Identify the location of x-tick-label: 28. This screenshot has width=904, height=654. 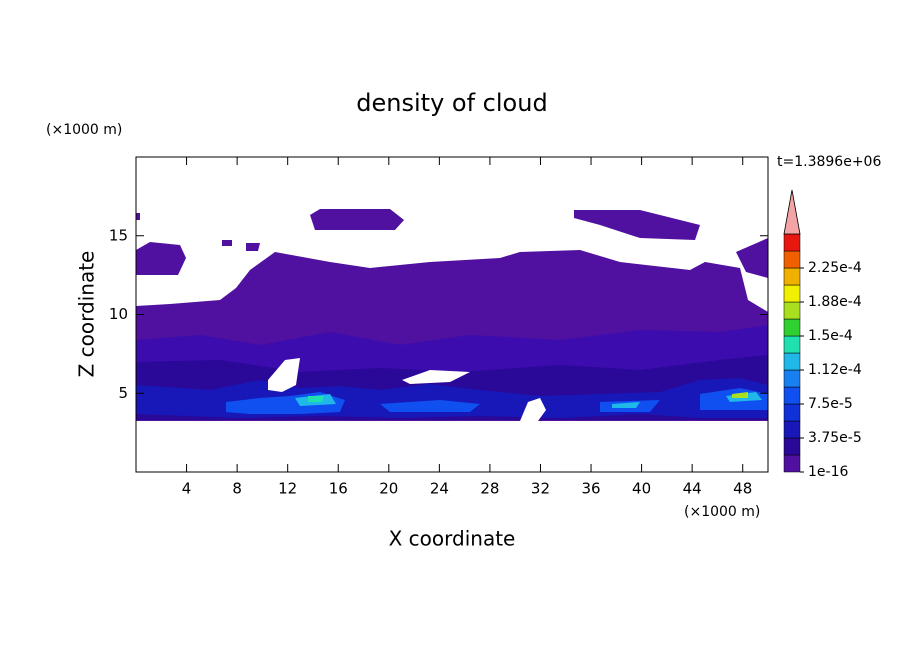
(489, 489).